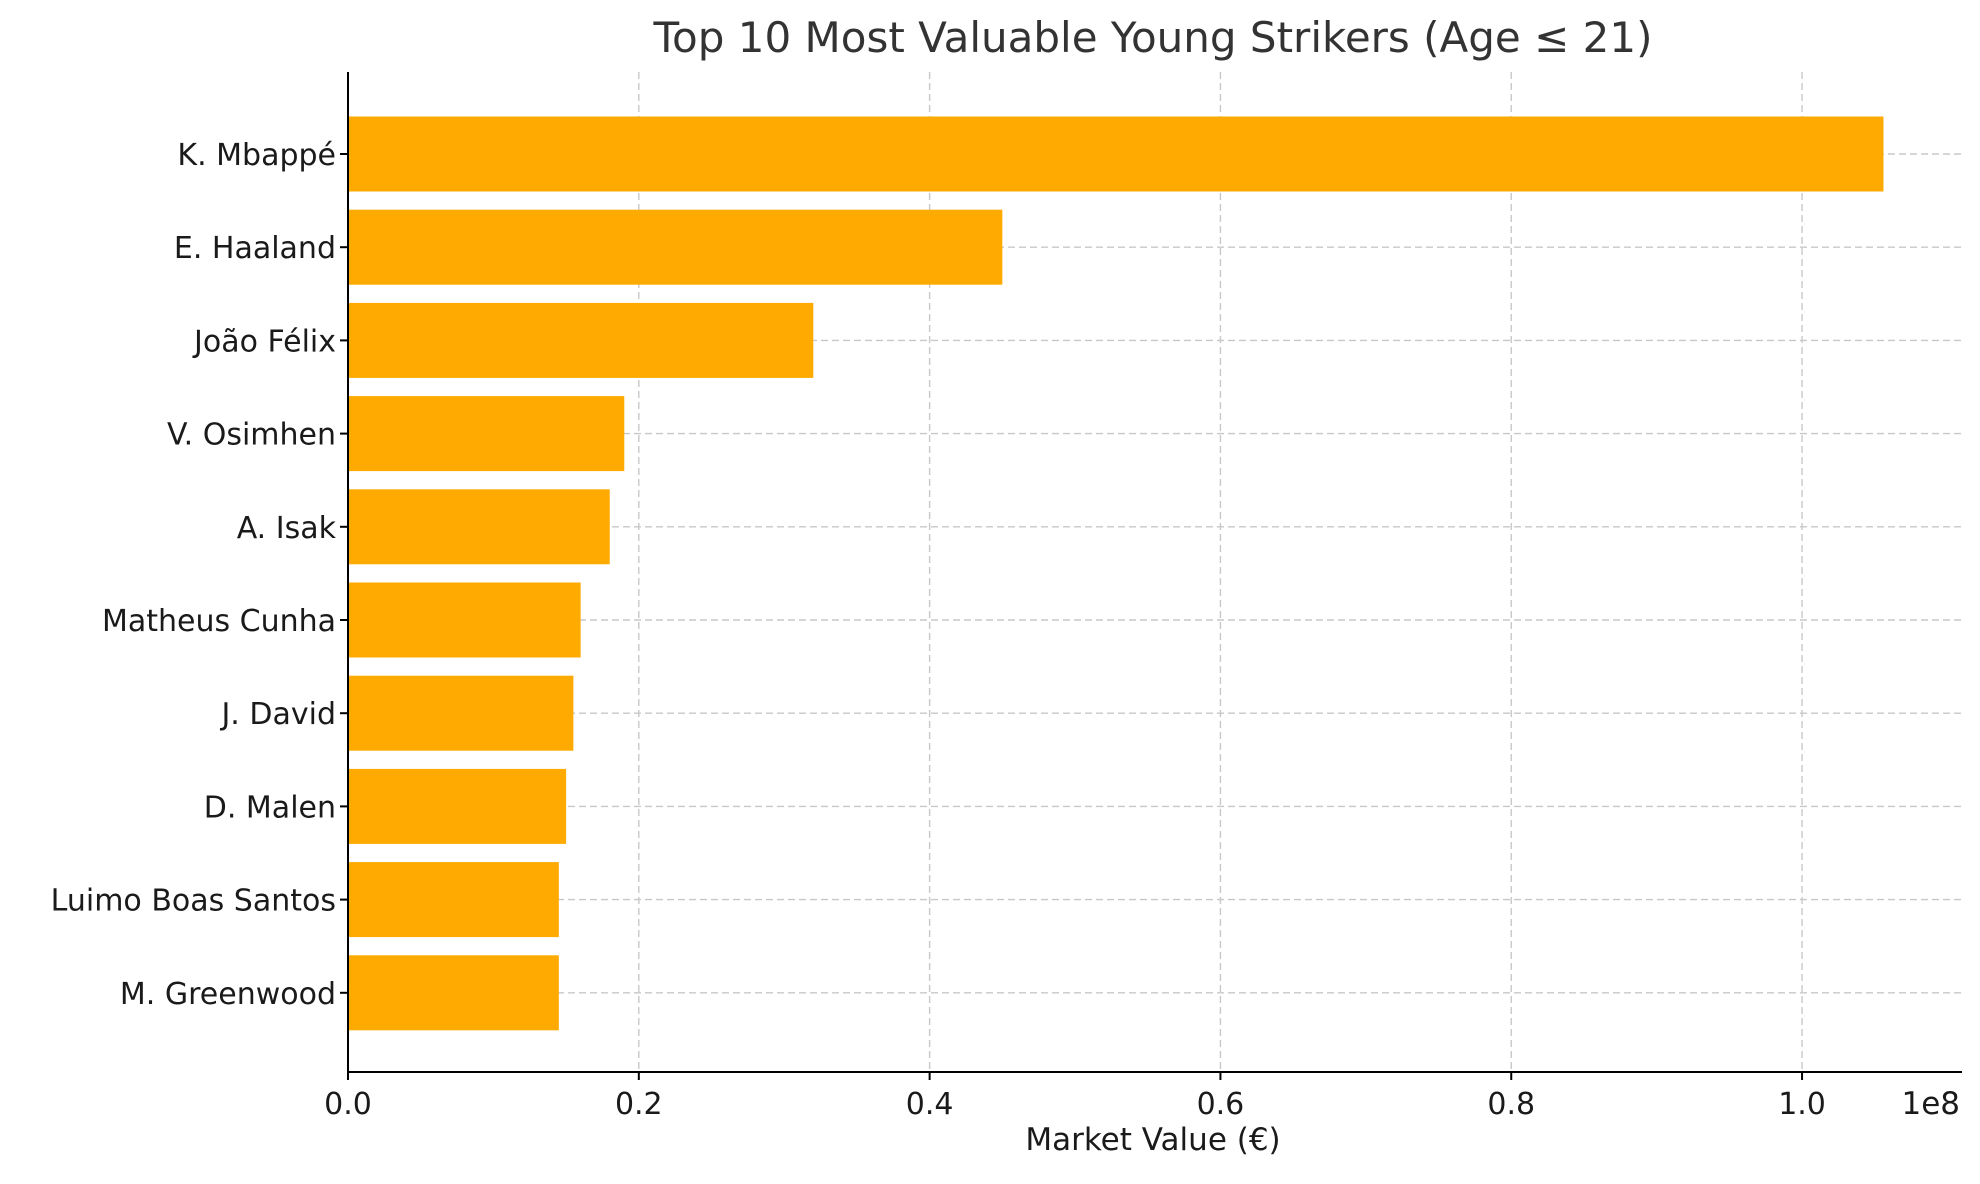  What do you see at coordinates (348, 1104) in the screenshot?
I see `x-tick-label: 0.0` at bounding box center [348, 1104].